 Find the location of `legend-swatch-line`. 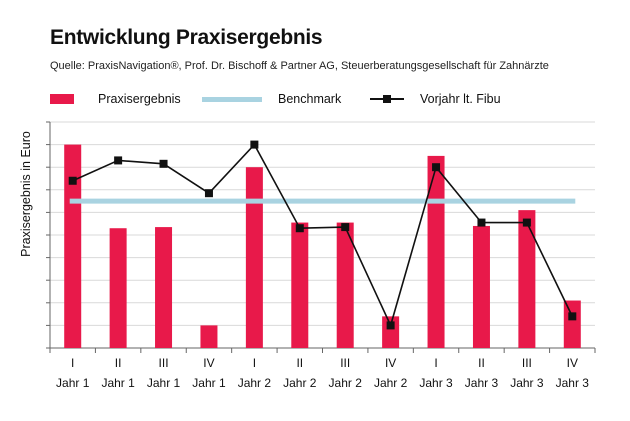

legend-swatch-line is located at coordinates (387, 99).